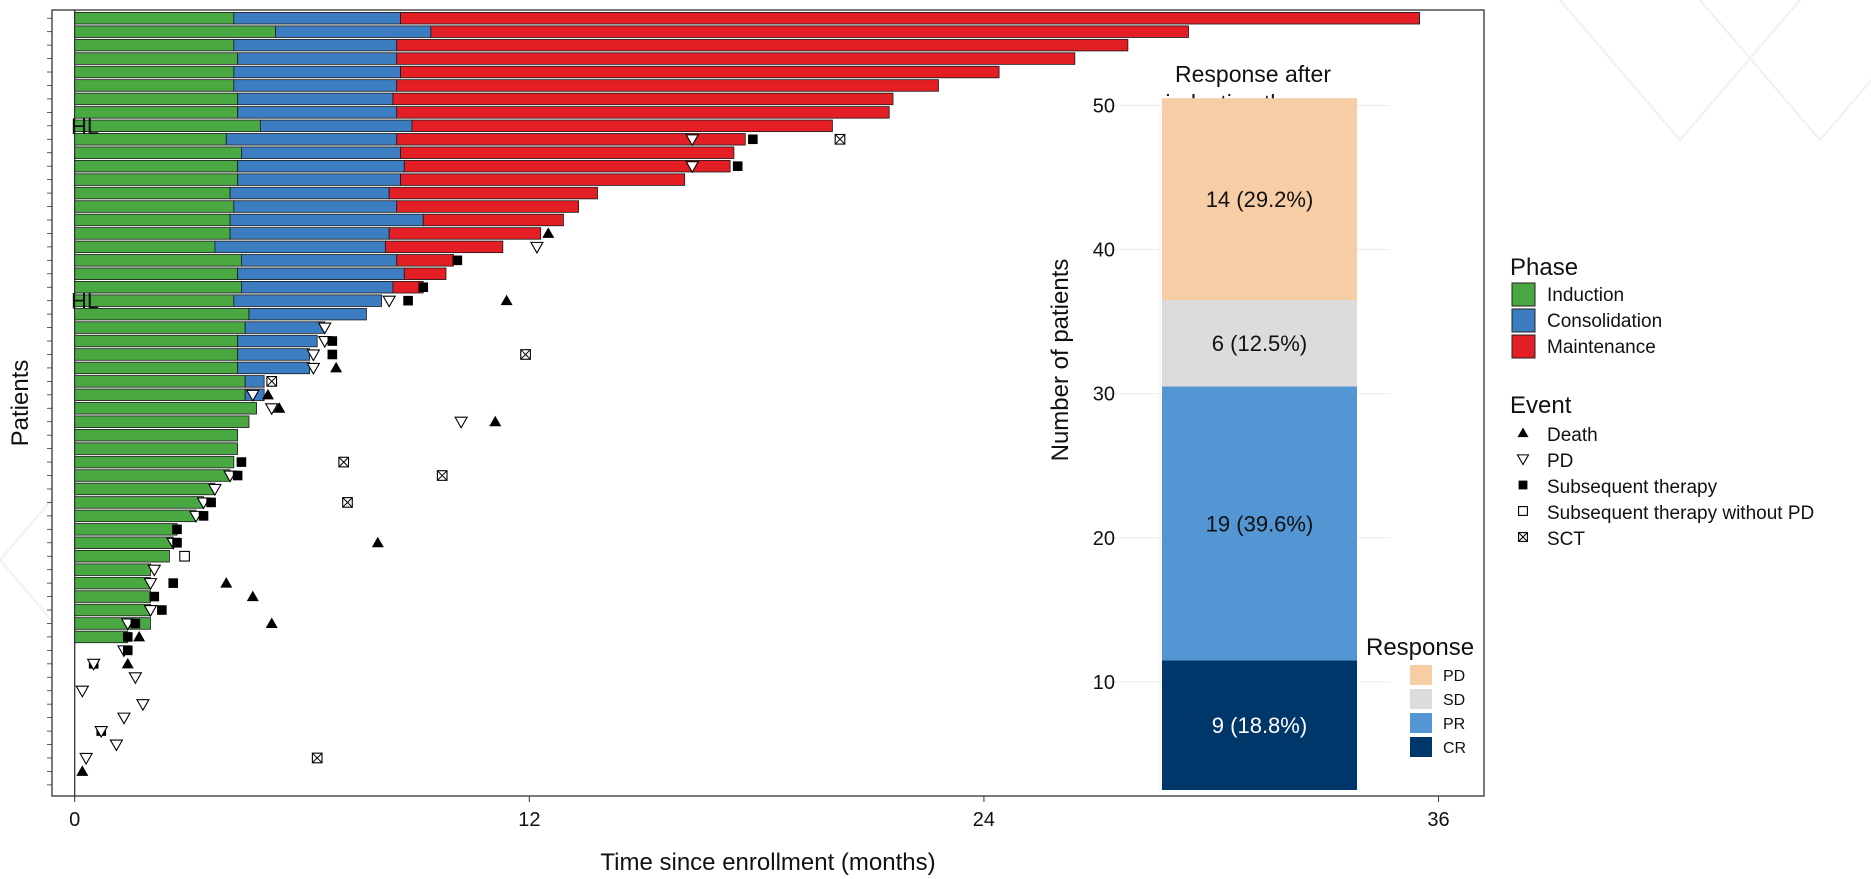 The width and height of the screenshot is (1871, 879). I want to click on response-legend-title: Response, so click(1420, 647).